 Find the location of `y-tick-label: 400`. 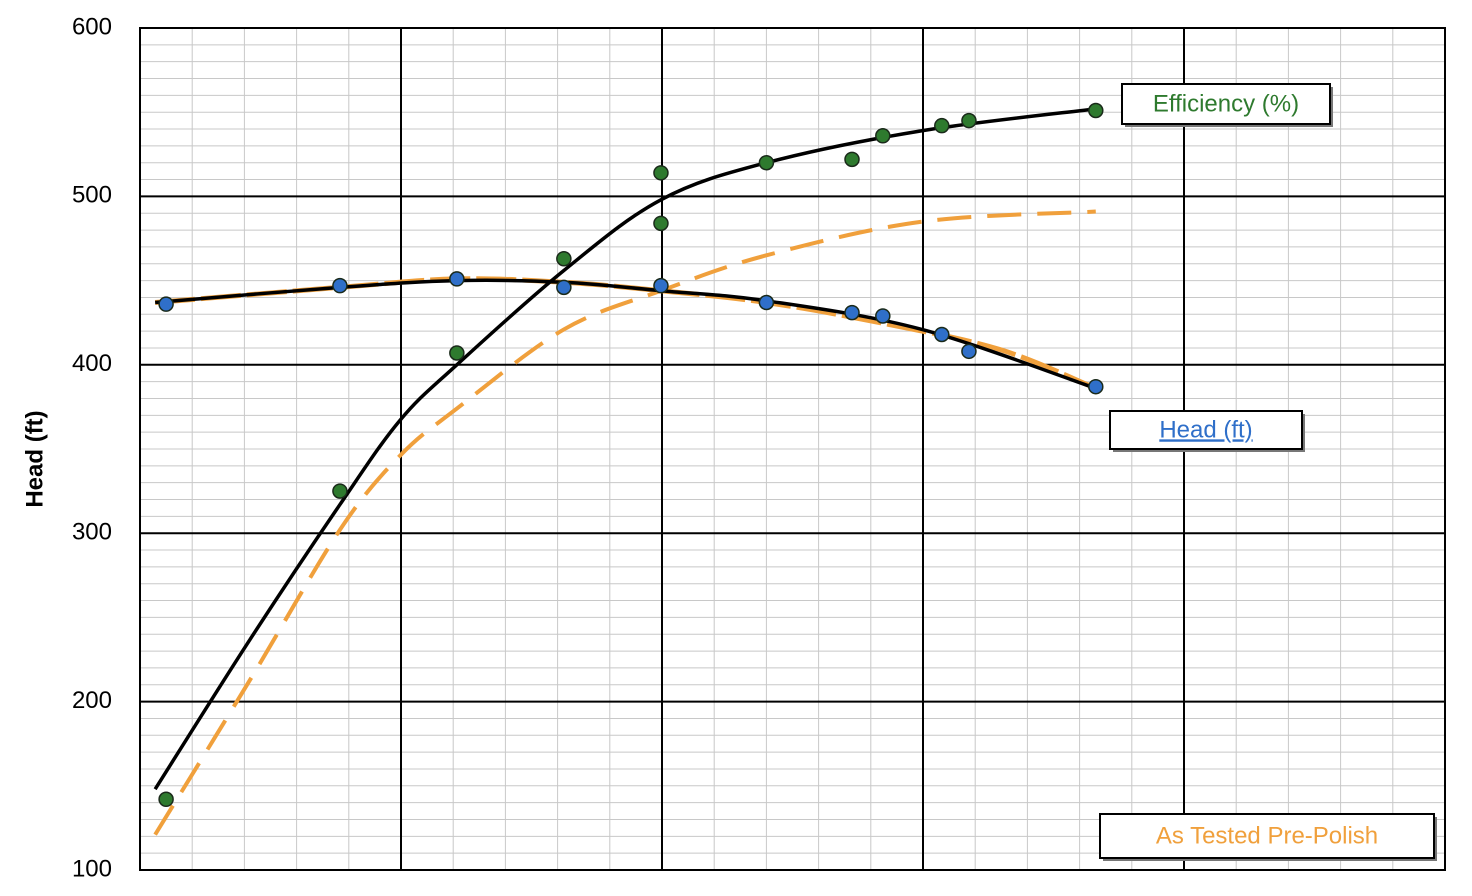

y-tick-label: 400 is located at coordinates (92, 363).